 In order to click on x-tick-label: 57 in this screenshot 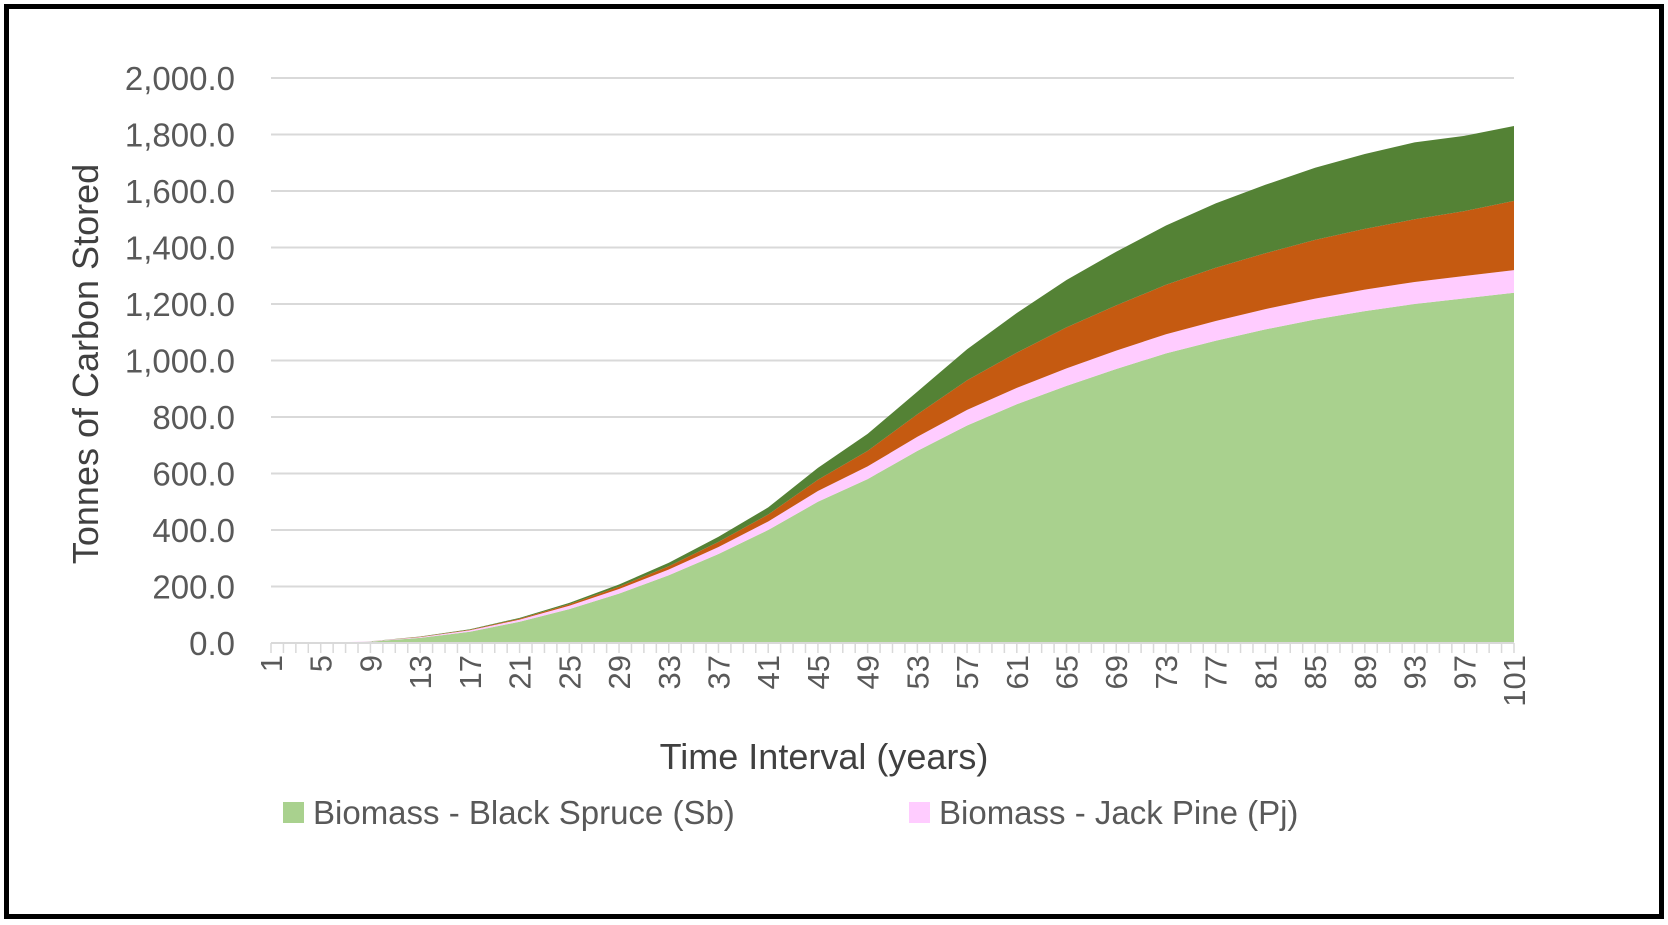, I will do `click(967, 672)`.